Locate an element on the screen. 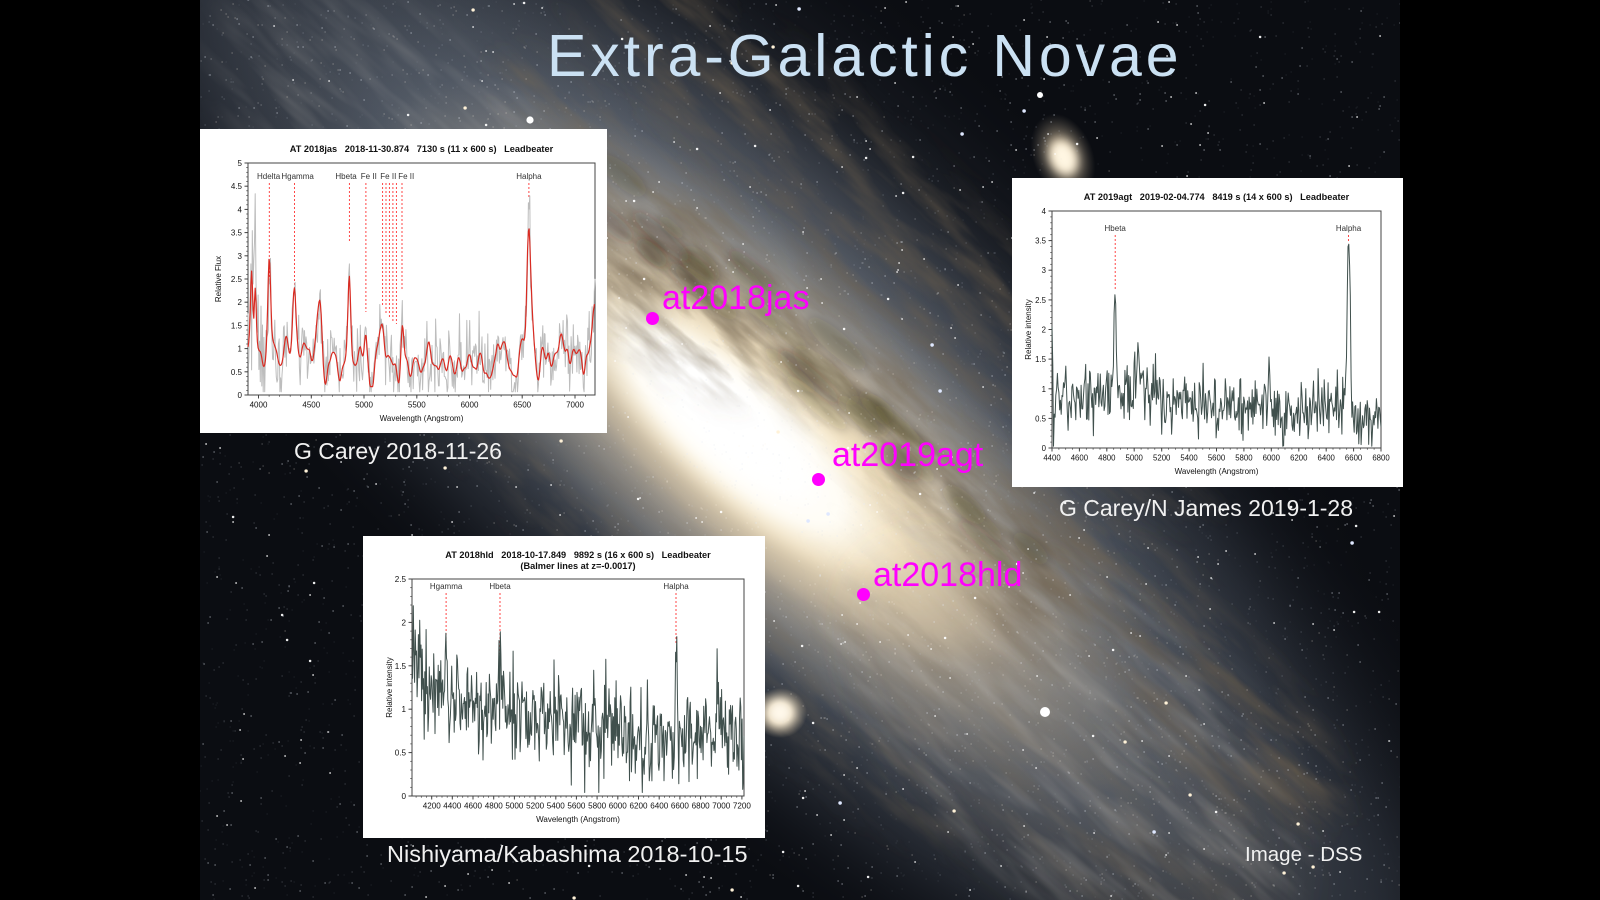  svg-text: 4500 is located at coordinates (311, 405).